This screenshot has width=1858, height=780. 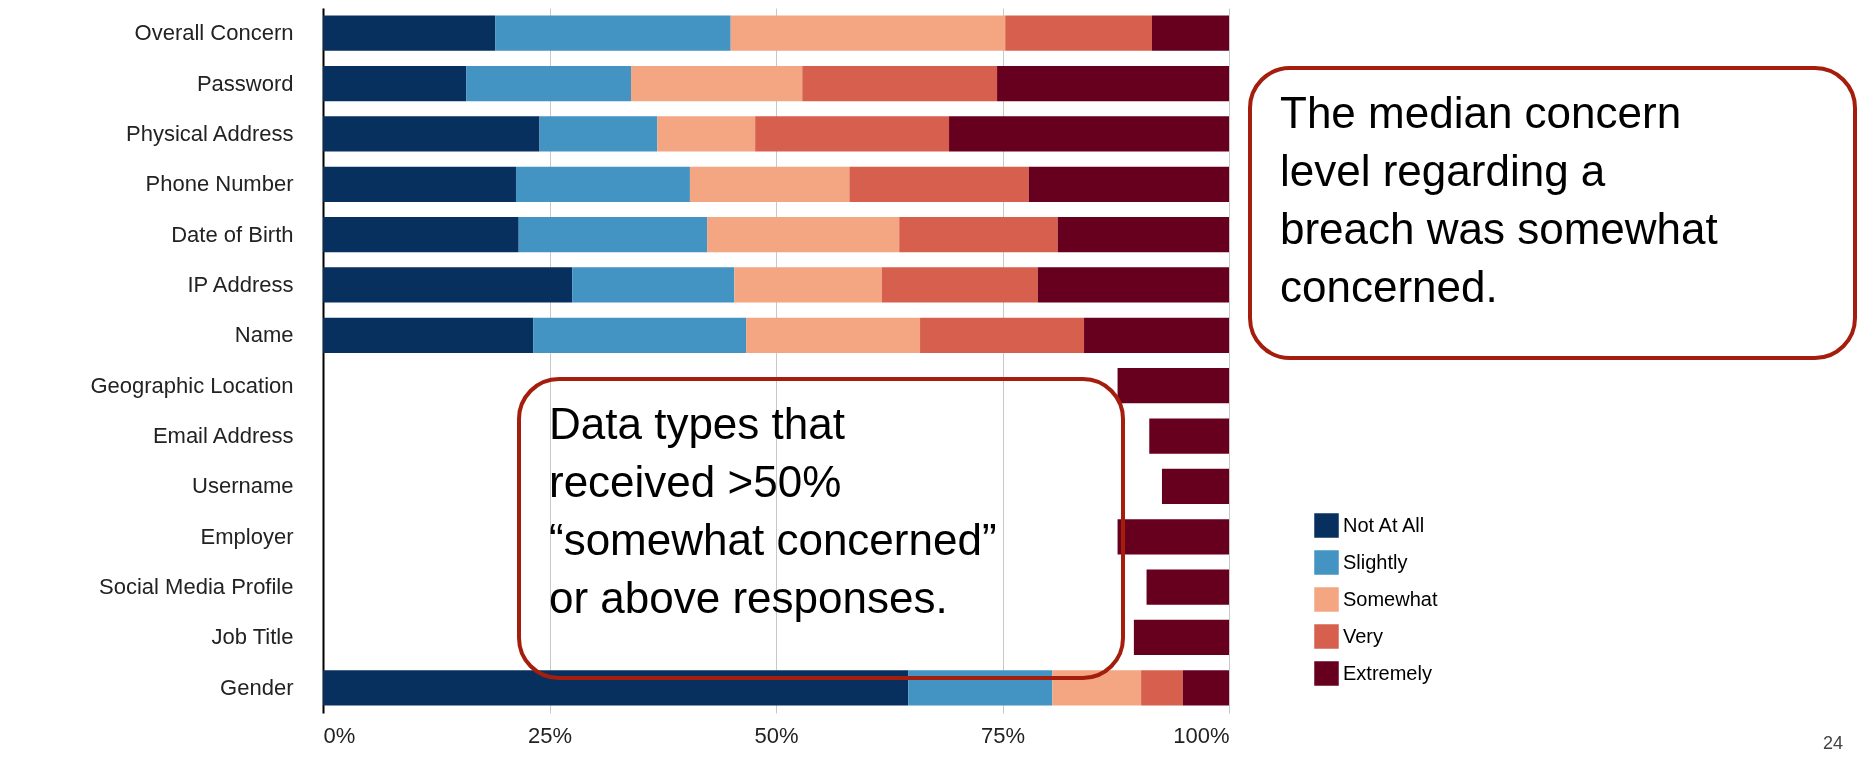 I want to click on text: The median concern level regarding a breach was somewhat concerned., so click(x=1499, y=199).